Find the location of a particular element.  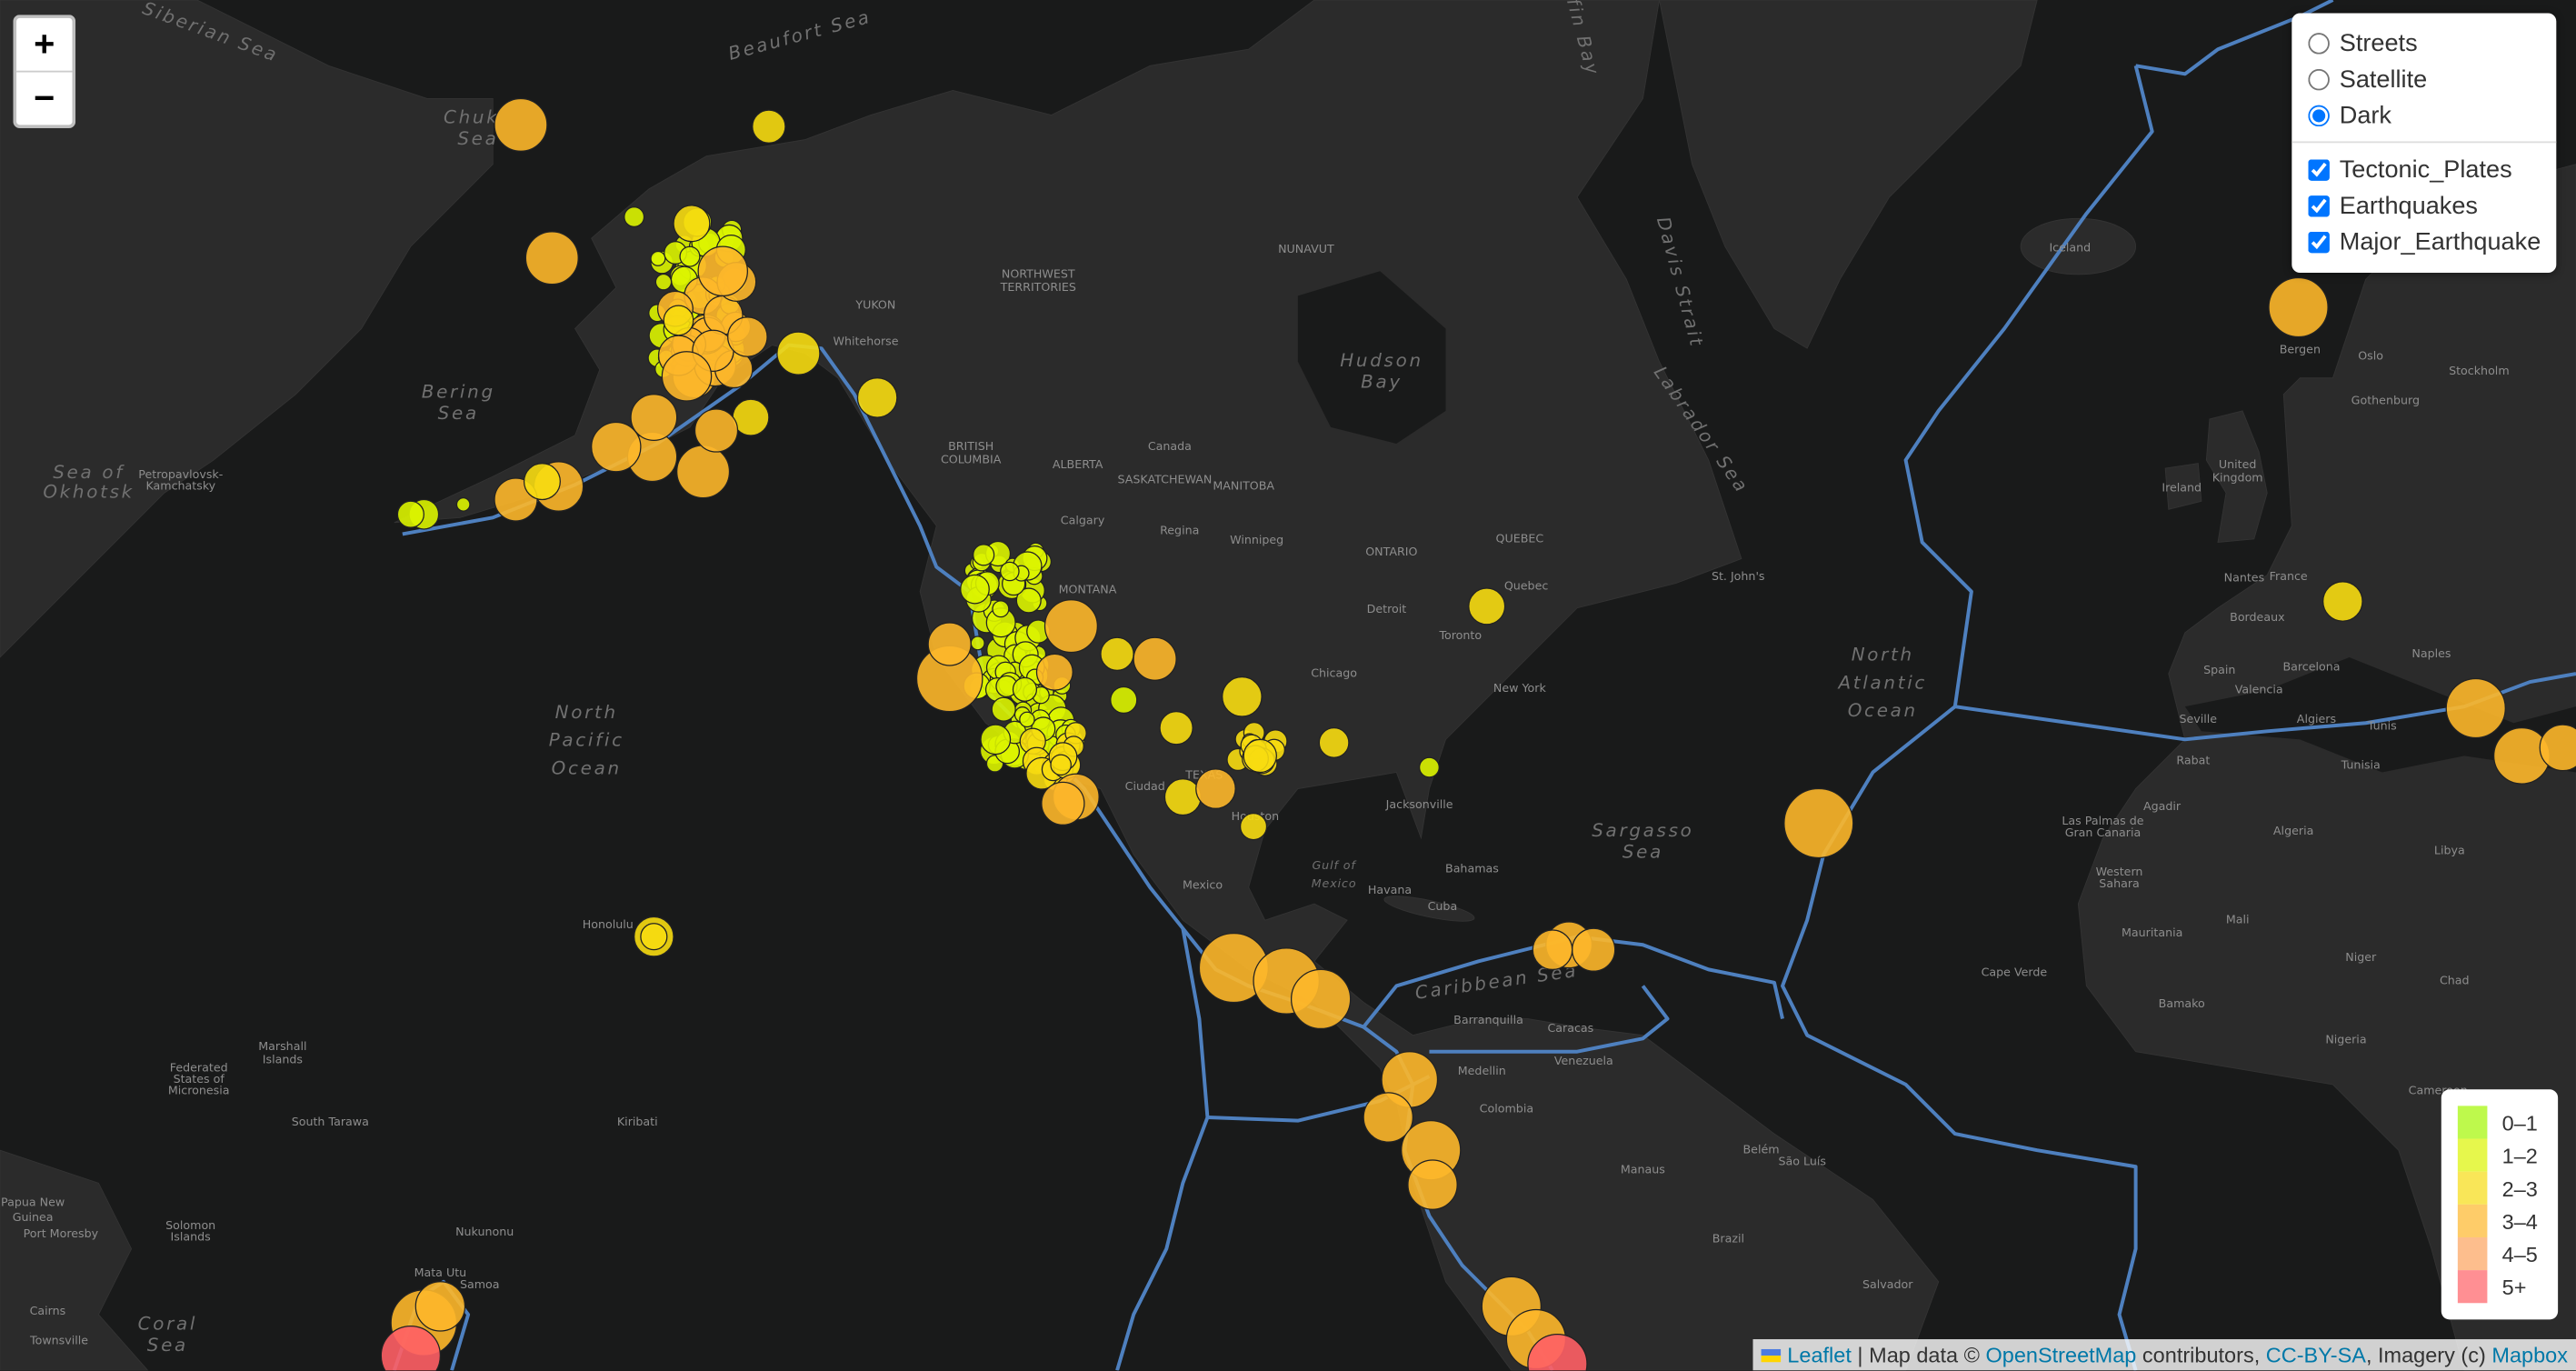

place-label: Stockholm is located at coordinates (2480, 370).